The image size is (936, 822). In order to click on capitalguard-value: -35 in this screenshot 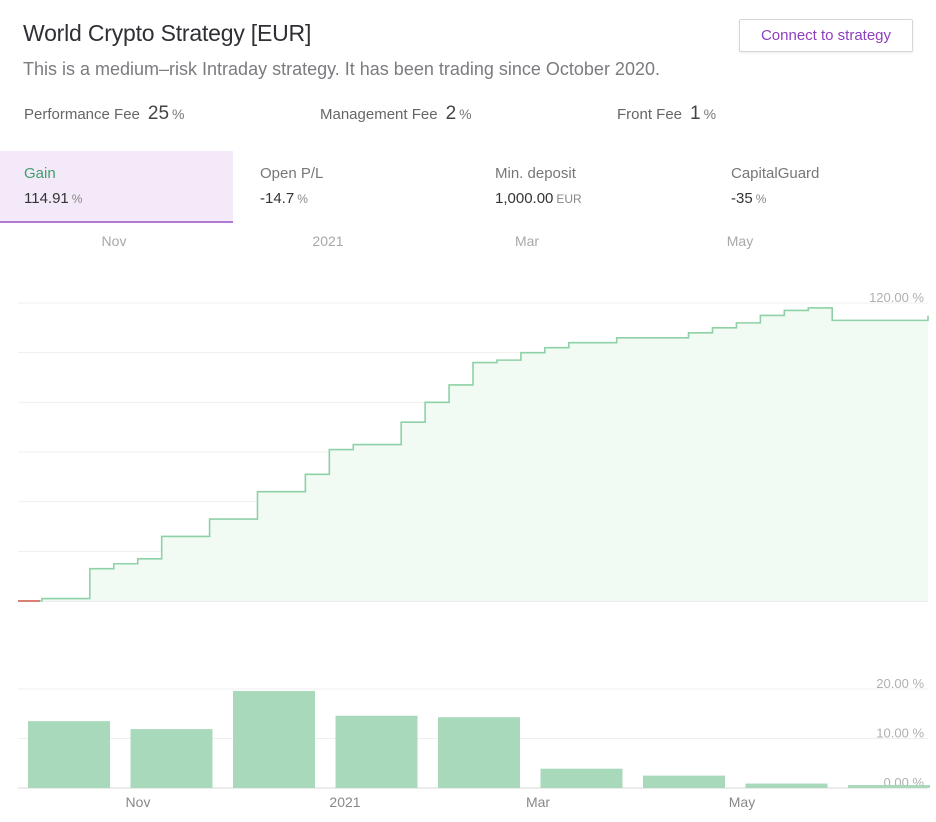, I will do `click(742, 198)`.